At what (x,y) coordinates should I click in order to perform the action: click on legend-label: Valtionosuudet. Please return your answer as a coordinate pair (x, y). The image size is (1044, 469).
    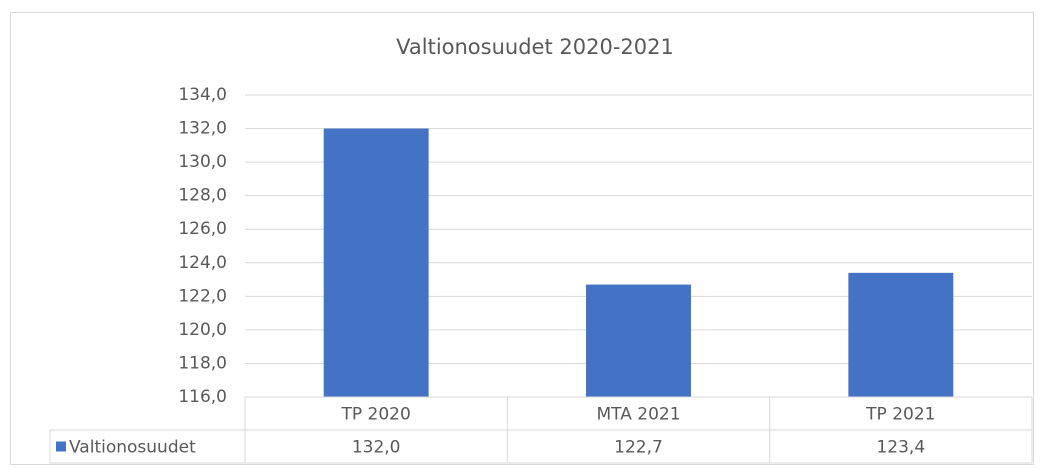
    Looking at the image, I should click on (132, 448).